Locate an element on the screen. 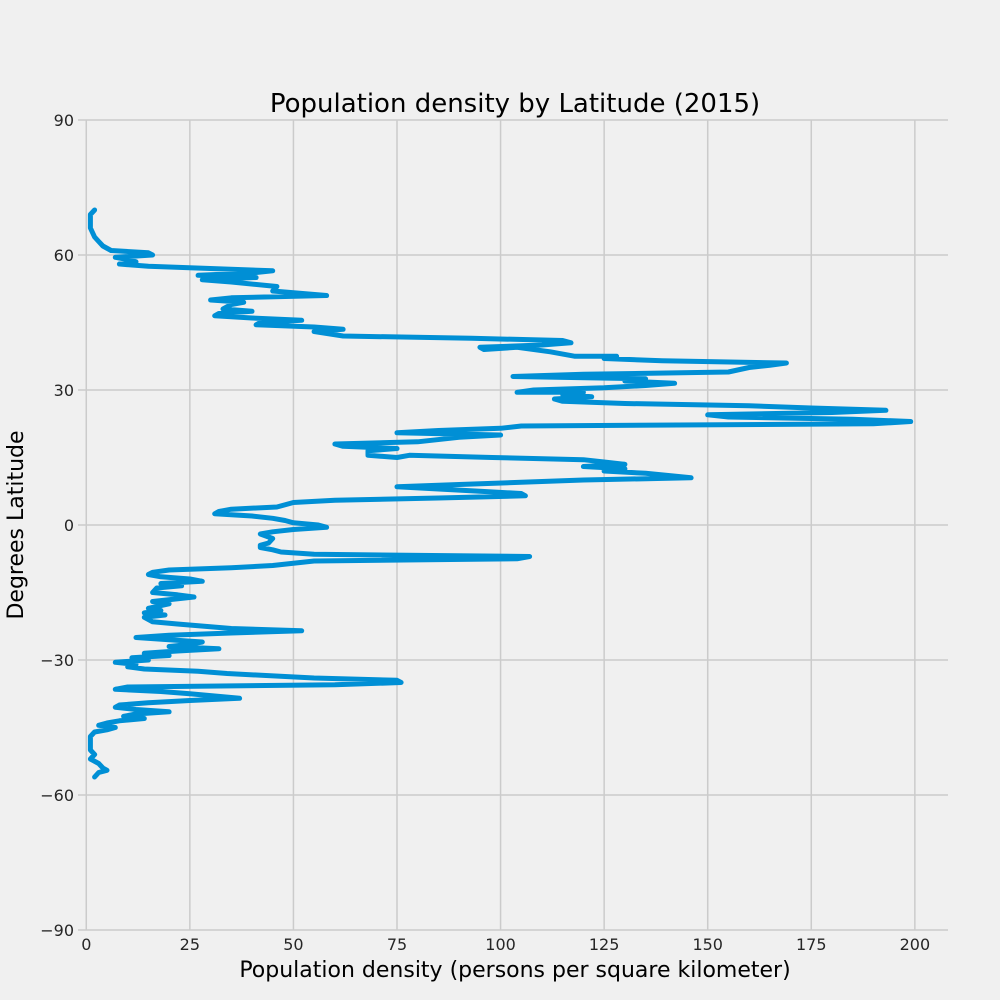 This screenshot has height=1000, width=1000. x-tick-label: 75 is located at coordinates (397, 944).